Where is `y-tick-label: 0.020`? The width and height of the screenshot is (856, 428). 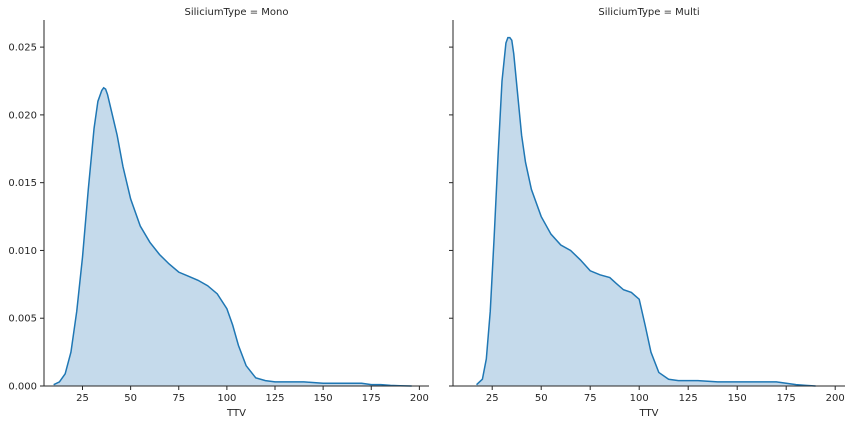
y-tick-label: 0.020 is located at coordinates (22, 115).